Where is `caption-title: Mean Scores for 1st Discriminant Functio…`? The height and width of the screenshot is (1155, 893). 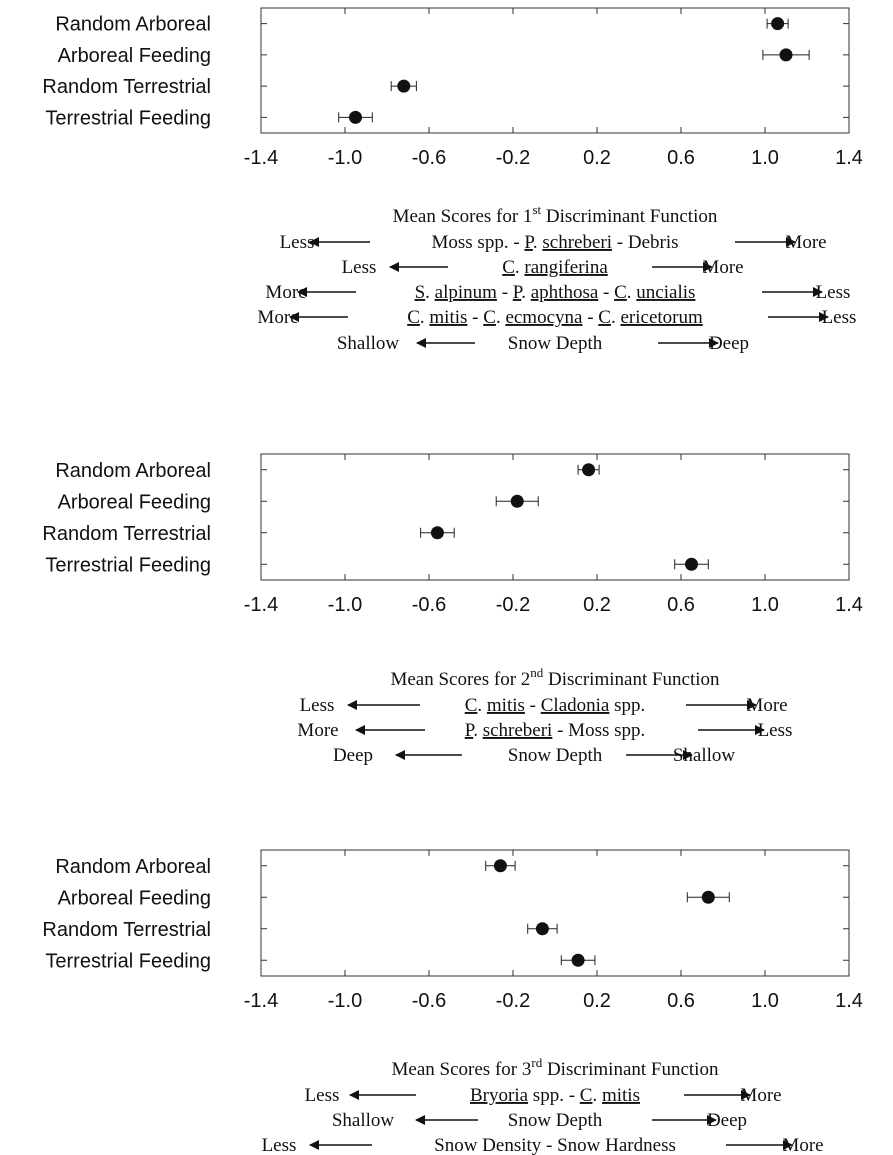 caption-title: Mean Scores for 1st Discriminant Functio… is located at coordinates (555, 214).